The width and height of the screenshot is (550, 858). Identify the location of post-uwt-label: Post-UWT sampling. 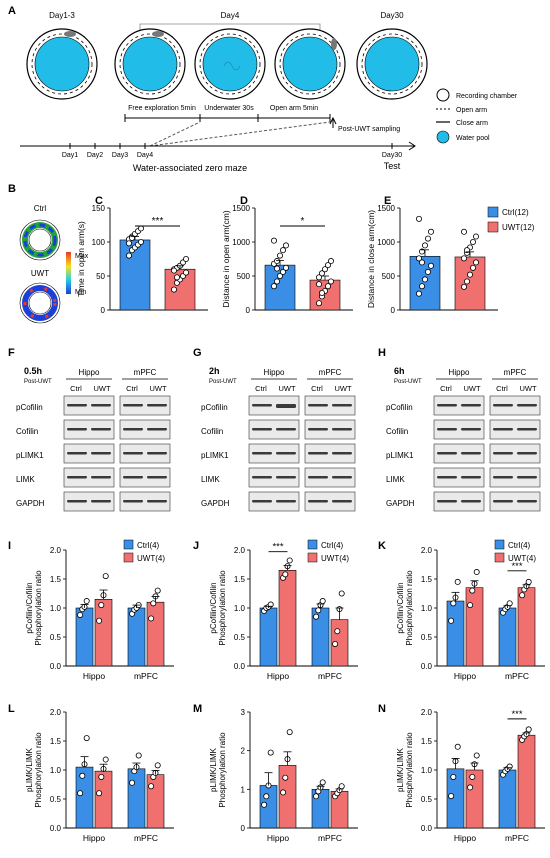
(369, 129).